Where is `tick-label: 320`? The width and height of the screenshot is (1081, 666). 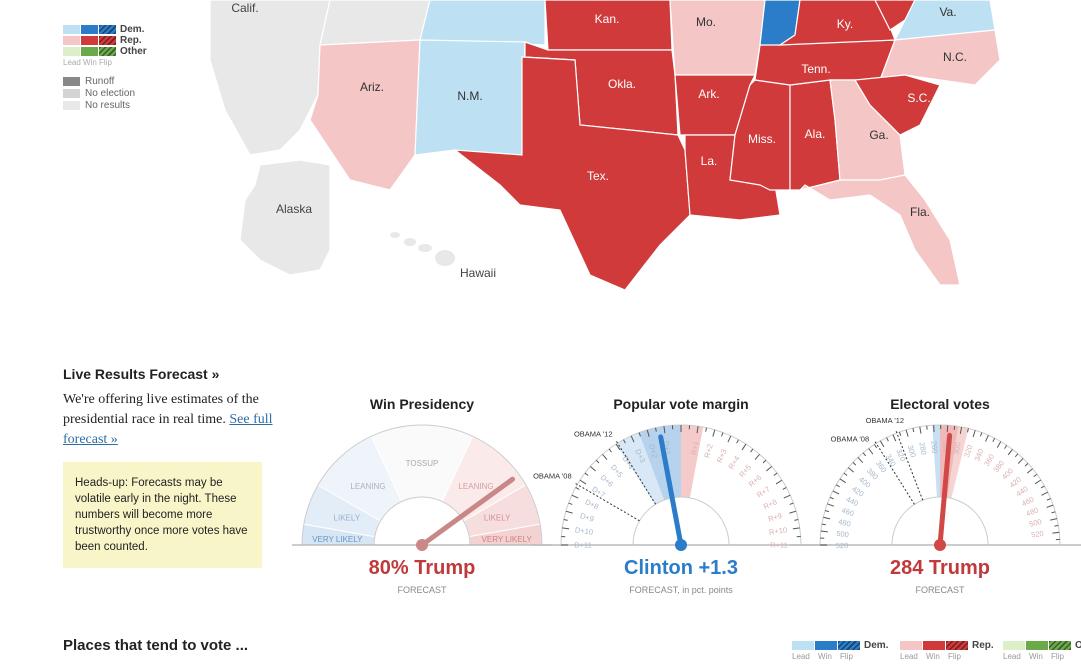
tick-label: 320 is located at coordinates (968, 451).